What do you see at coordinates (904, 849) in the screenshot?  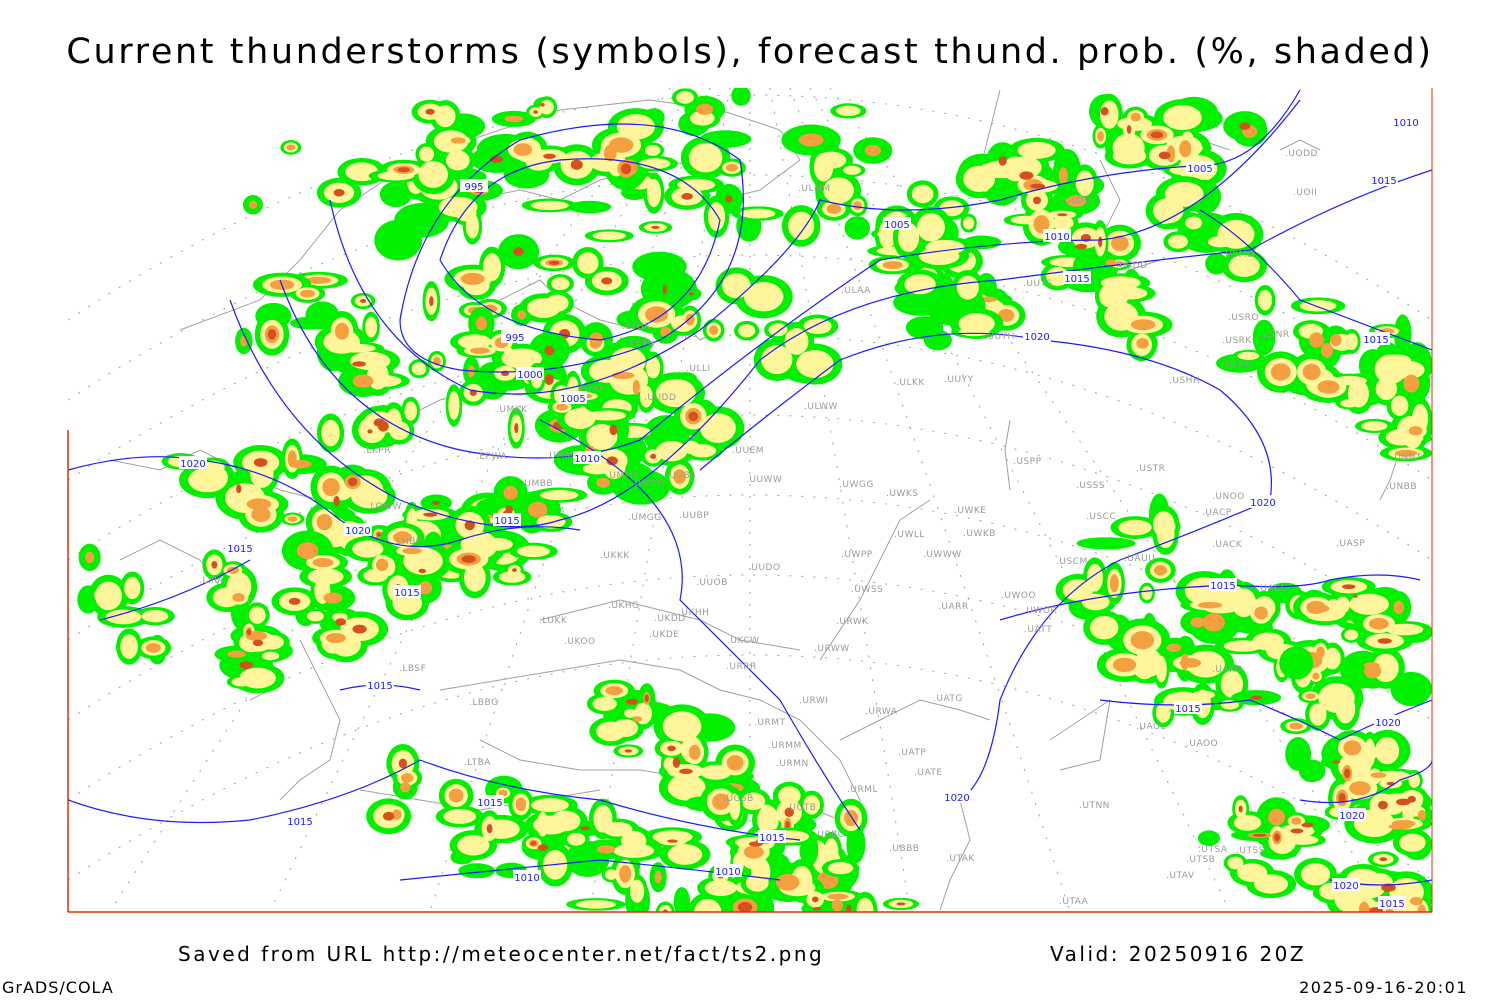 I see `station-label: .UBBB` at bounding box center [904, 849].